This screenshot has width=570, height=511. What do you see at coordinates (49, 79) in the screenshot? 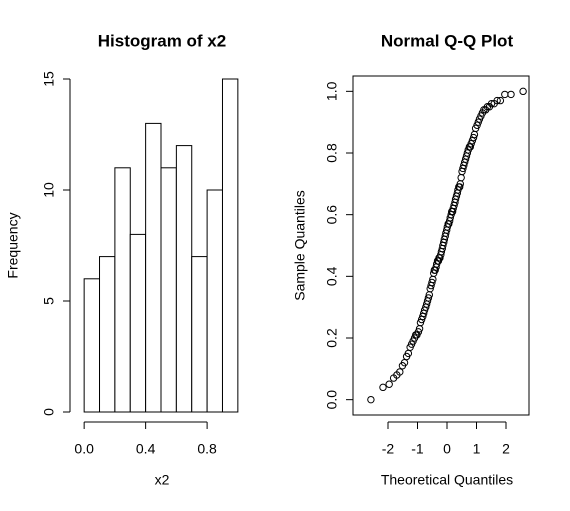
I see `y-tick-label: 15` at bounding box center [49, 79].